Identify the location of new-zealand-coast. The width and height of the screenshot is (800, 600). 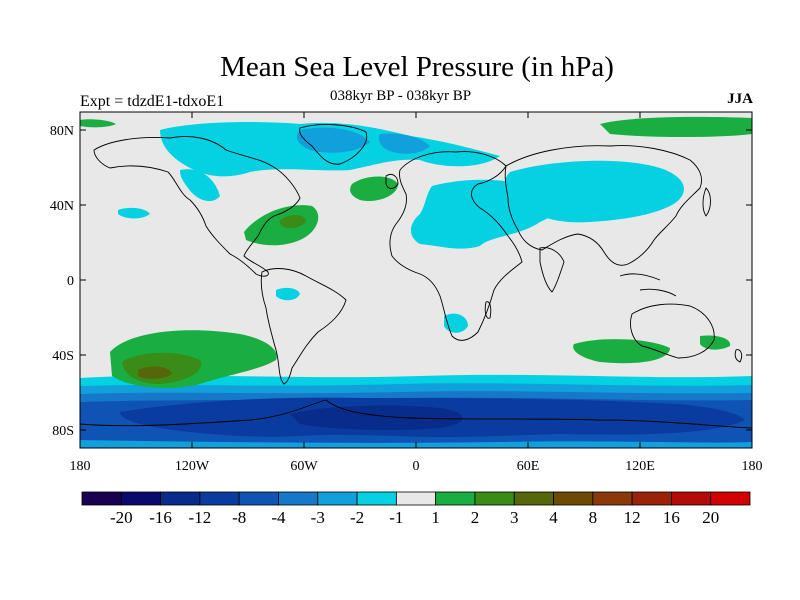
(738, 356).